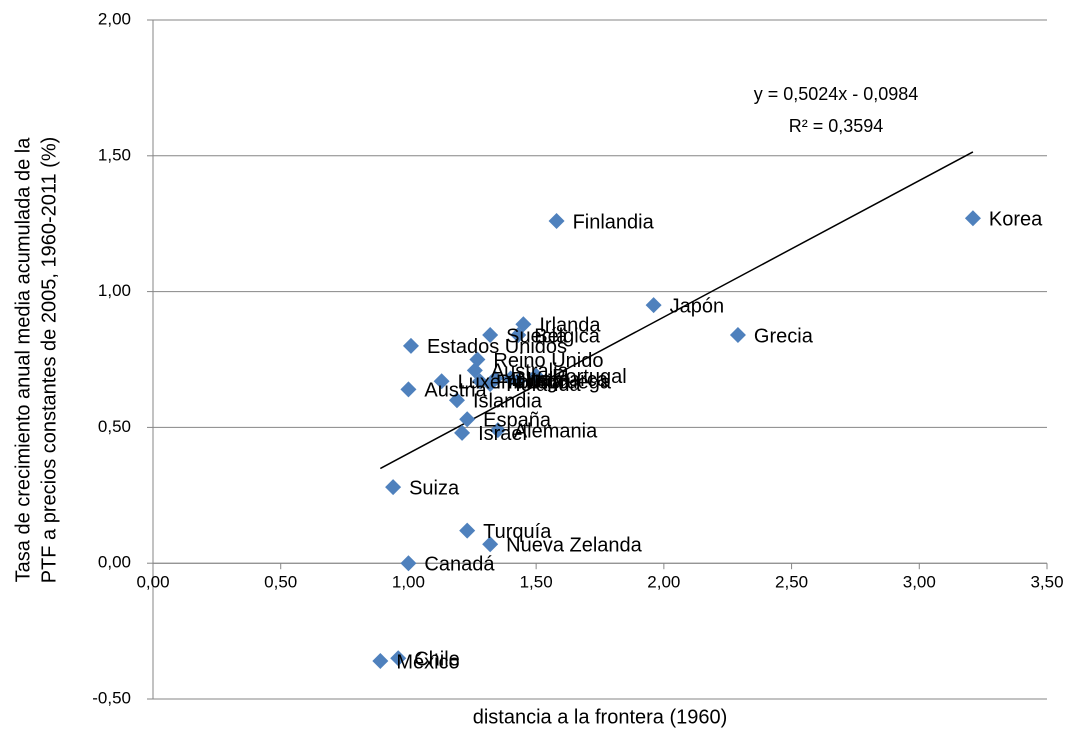 Image resolution: width=1079 pixels, height=740 pixels. What do you see at coordinates (697, 306) in the screenshot?
I see `point-label: Japón` at bounding box center [697, 306].